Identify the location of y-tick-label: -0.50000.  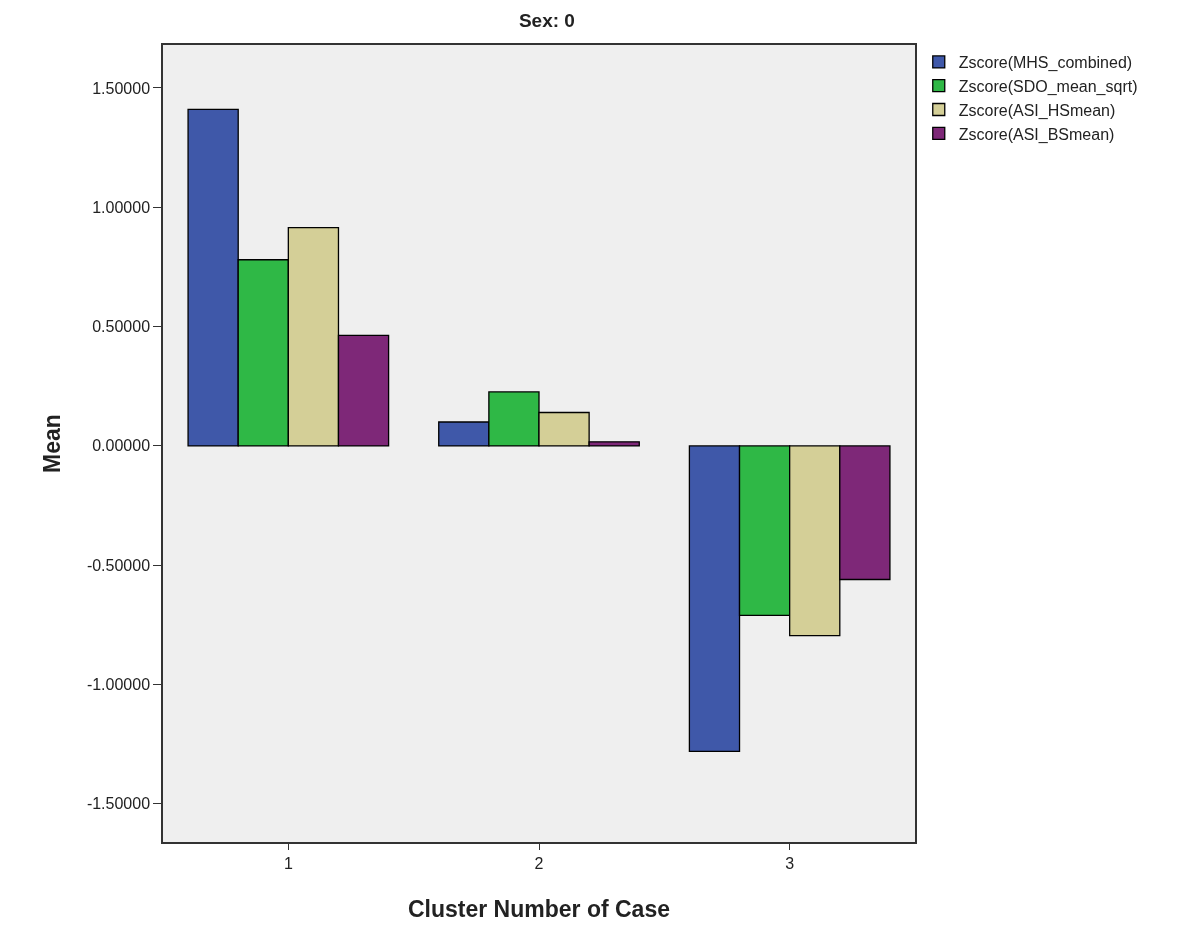
(118, 565).